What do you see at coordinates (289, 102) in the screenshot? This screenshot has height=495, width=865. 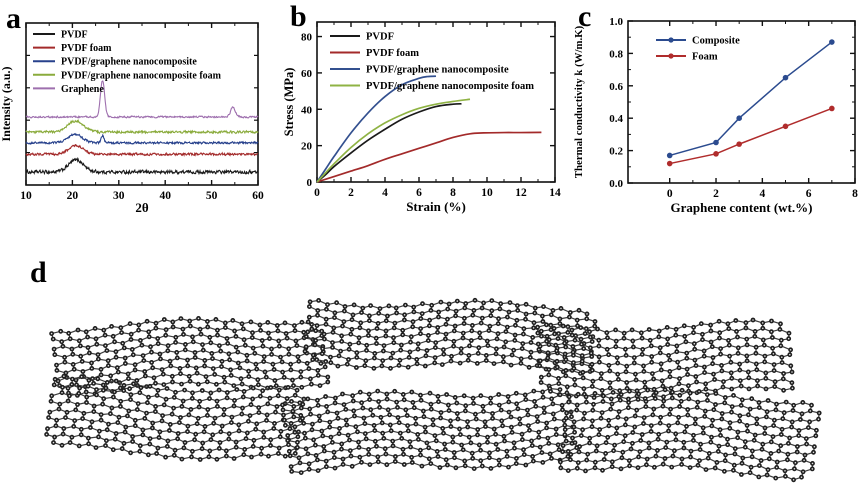 I see `svg-text: Stress (MPa)` at bounding box center [289, 102].